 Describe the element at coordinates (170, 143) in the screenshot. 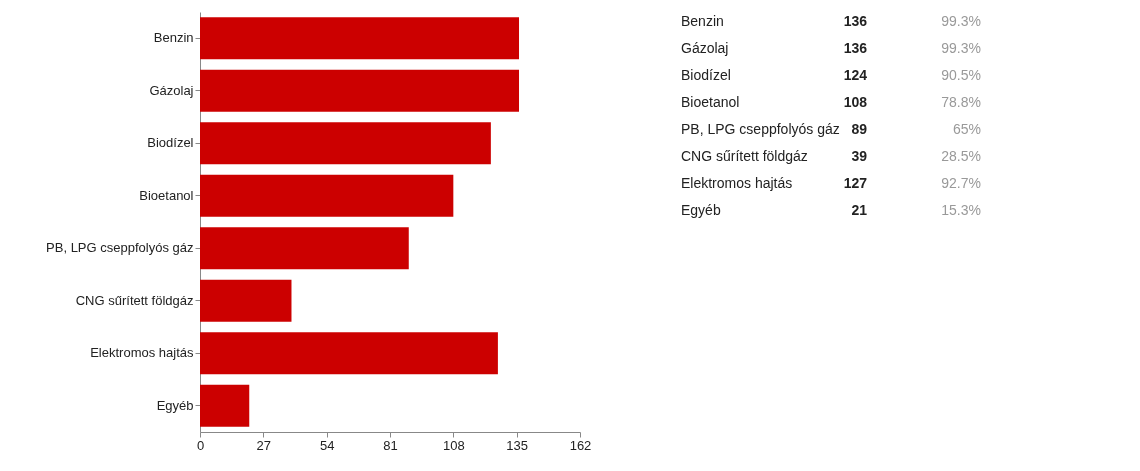

I see `y-tick-label: Biodízel` at that location.